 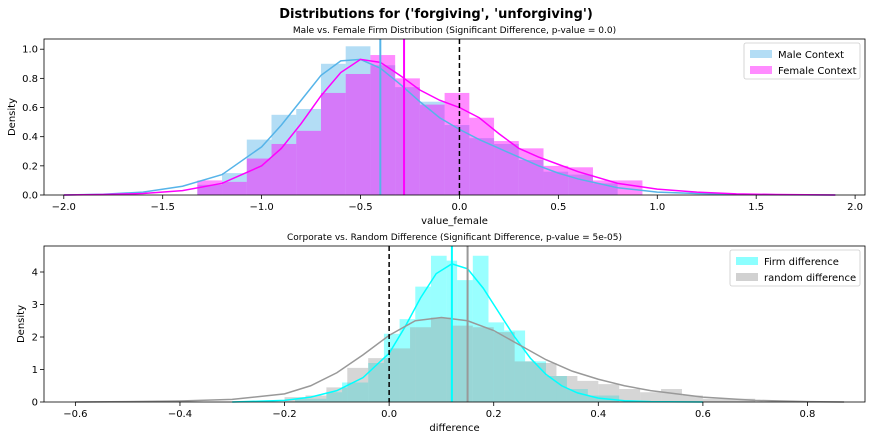 I want to click on legend: Male Context Female Context, so click(x=802, y=61).